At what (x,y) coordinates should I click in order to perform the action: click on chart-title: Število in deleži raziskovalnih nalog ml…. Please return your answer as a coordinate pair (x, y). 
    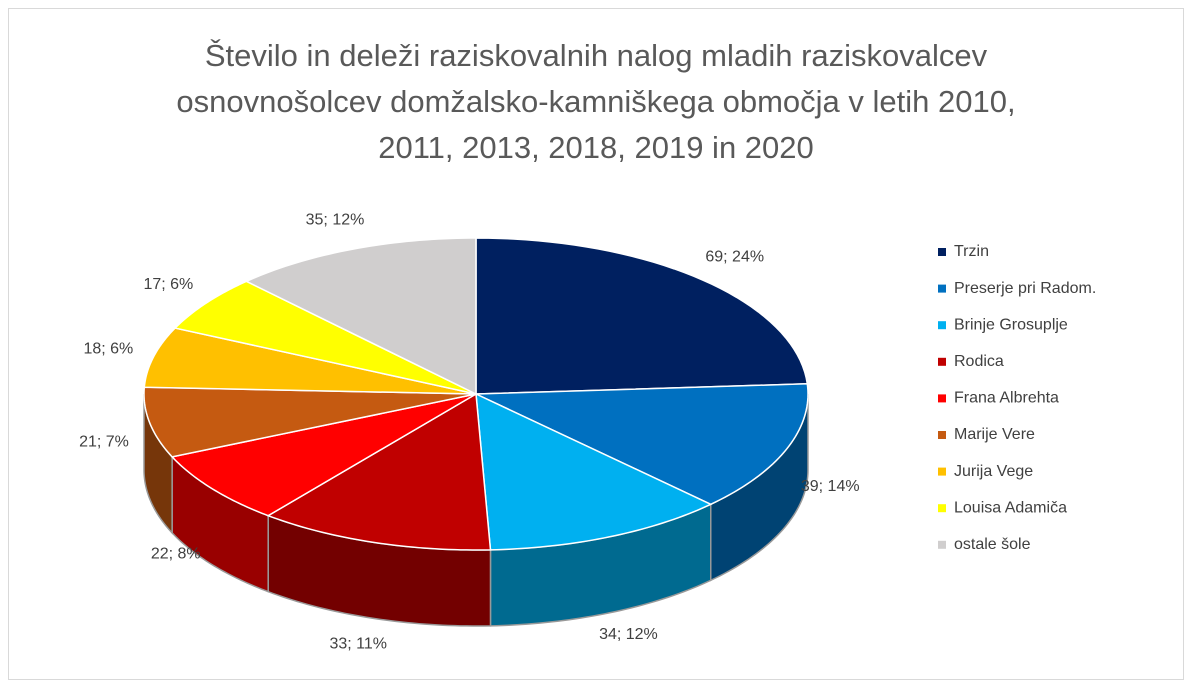
    Looking at the image, I should click on (596, 55).